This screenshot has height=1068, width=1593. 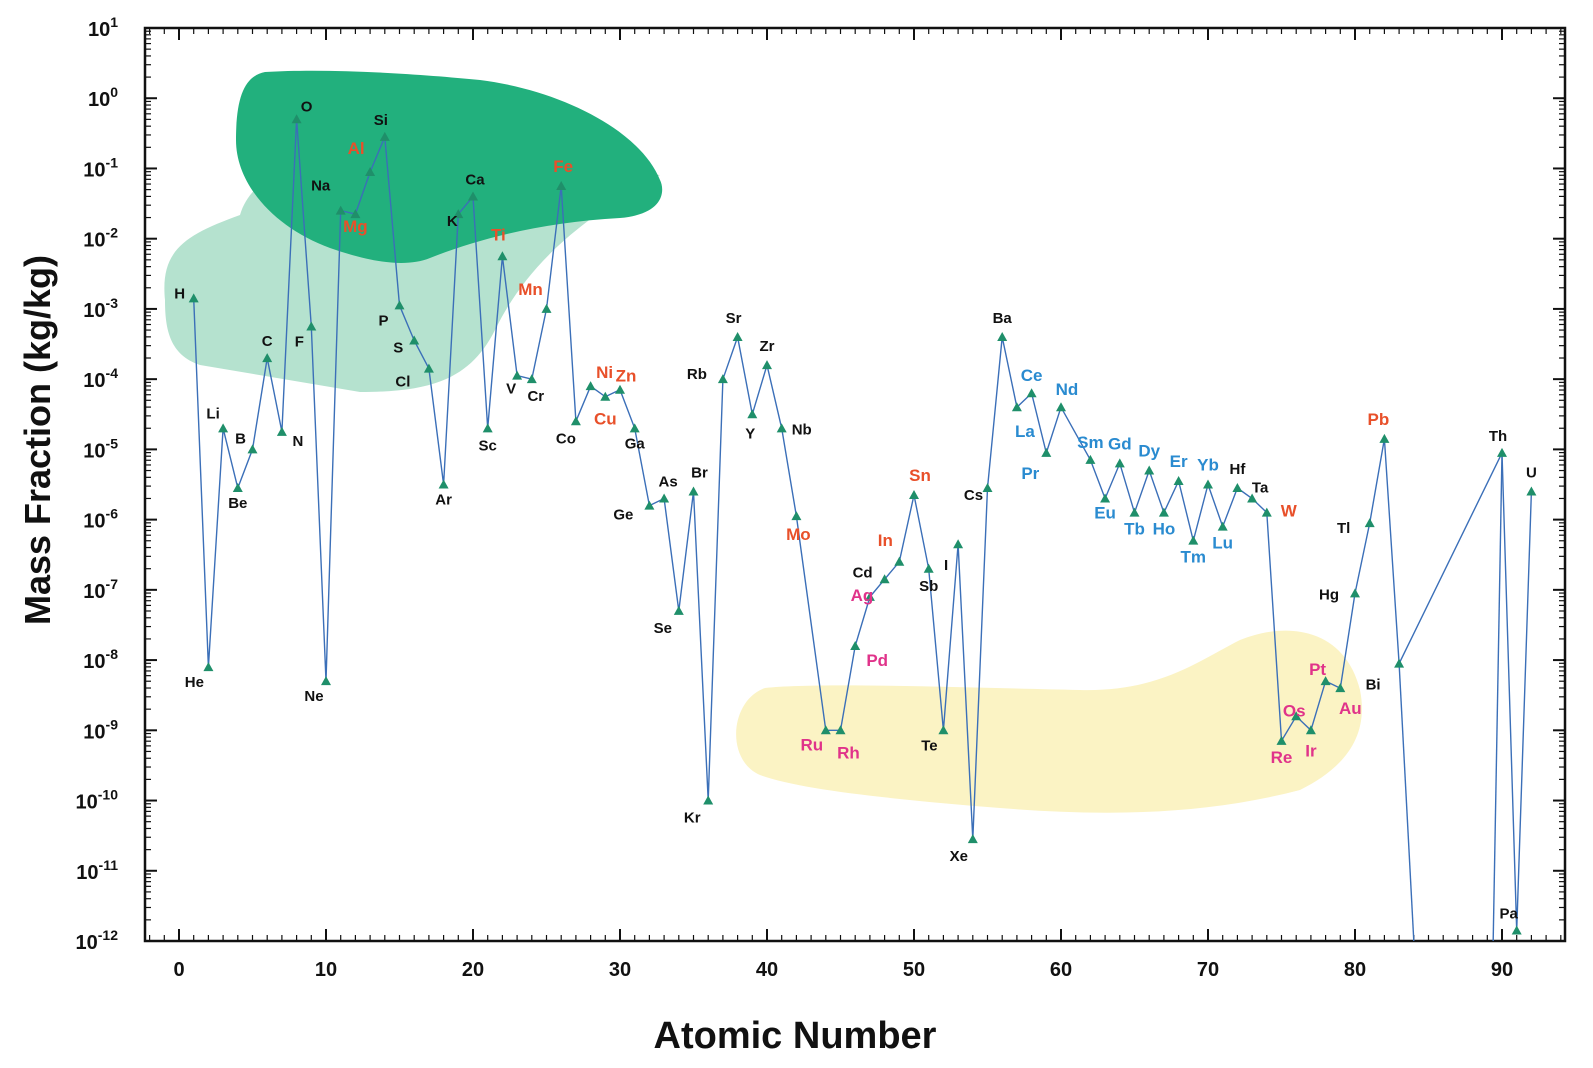 What do you see at coordinates (326, 681) in the screenshot?
I see `data-point-ne` at bounding box center [326, 681].